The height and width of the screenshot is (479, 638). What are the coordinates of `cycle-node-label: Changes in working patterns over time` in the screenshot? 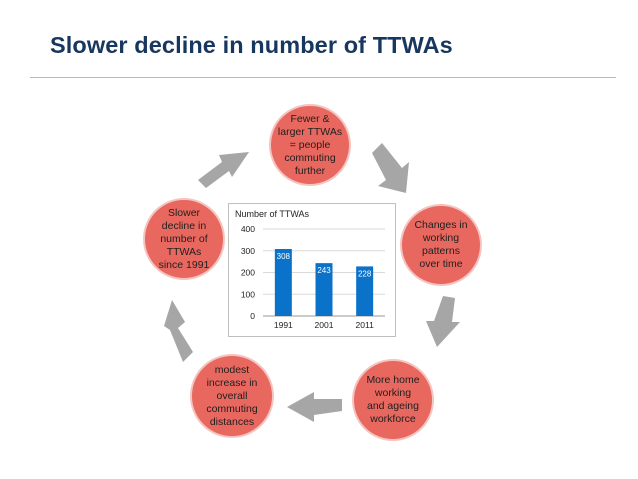 It's located at (441, 244).